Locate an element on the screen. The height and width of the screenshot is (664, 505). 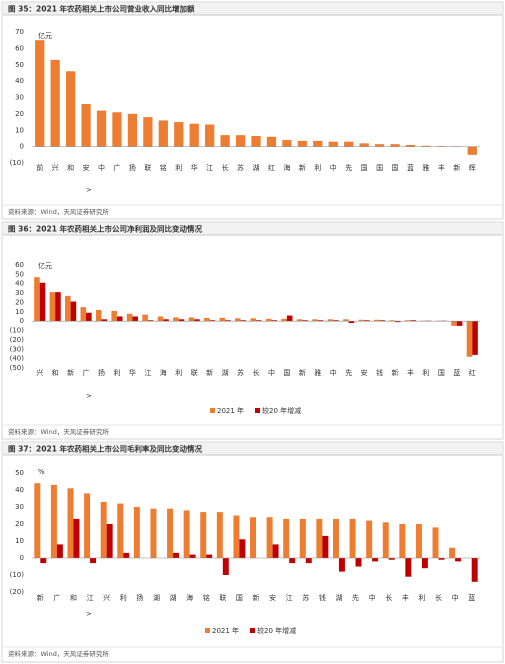
chart-title: 图 35：2021 年农药相关上市公司营业收入同比增加额 is located at coordinates (101, 9).